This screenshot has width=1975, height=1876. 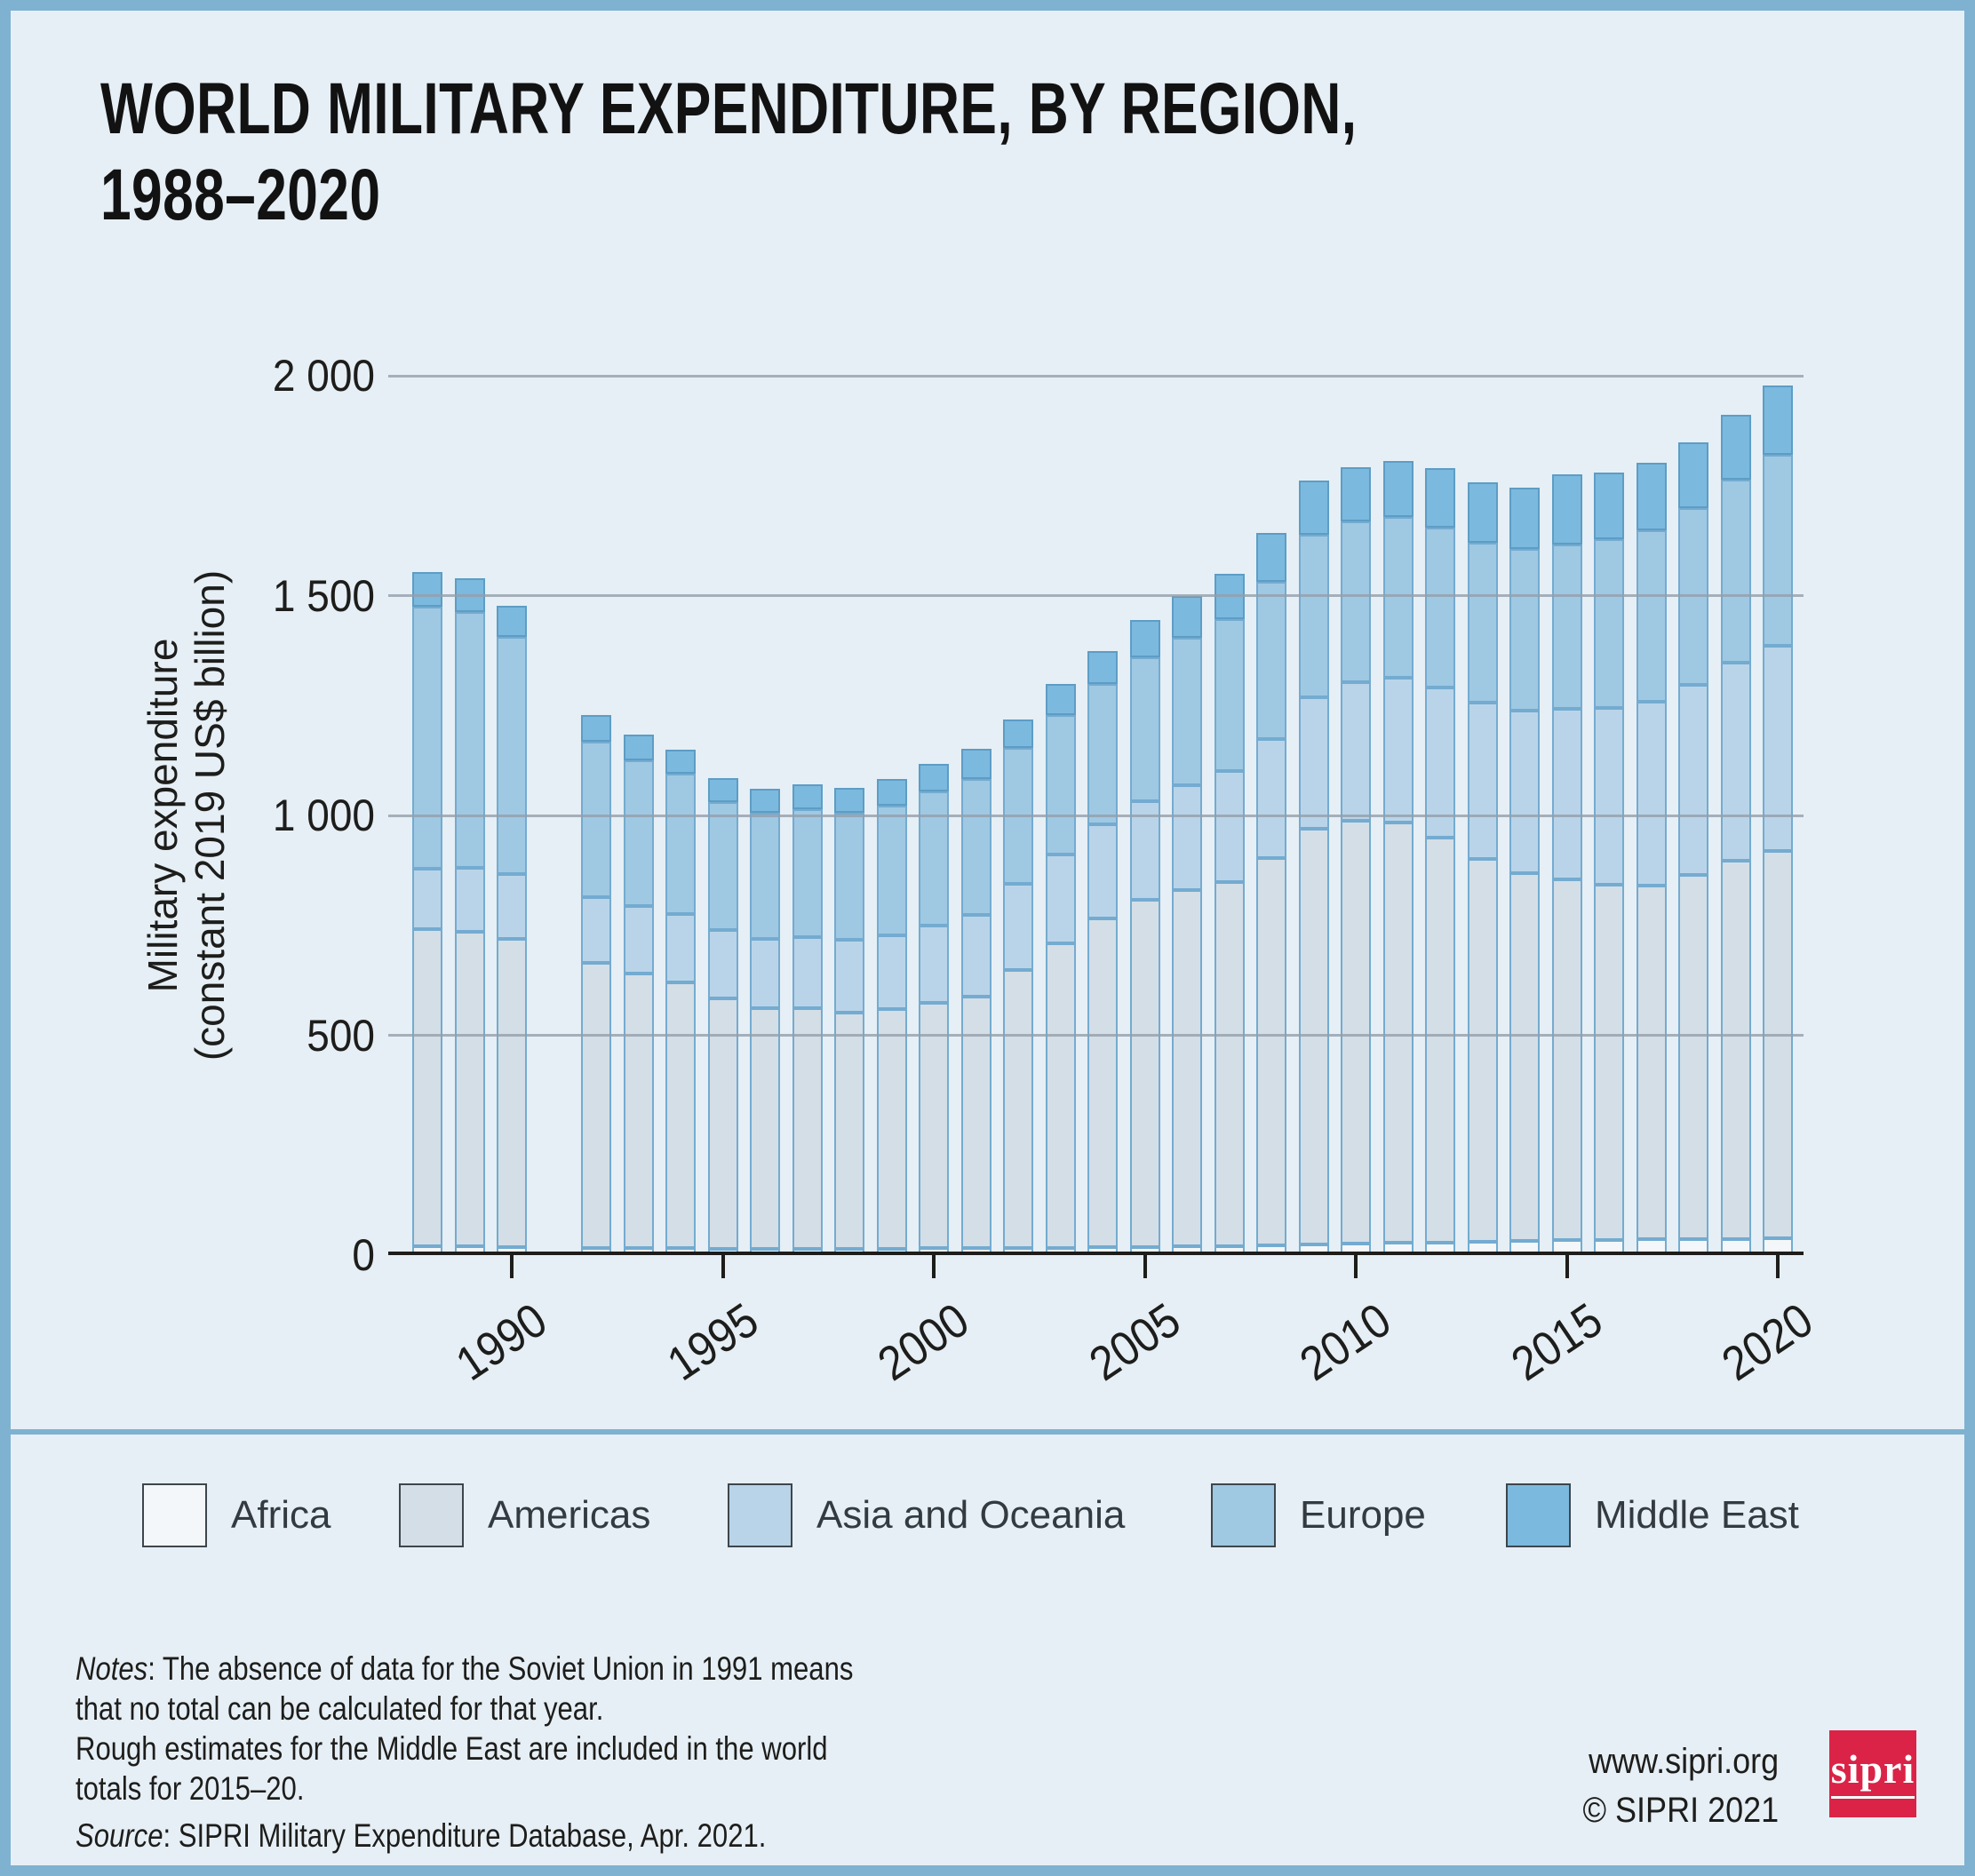 I want to click on bar-1996-middle_east, so click(x=765, y=801).